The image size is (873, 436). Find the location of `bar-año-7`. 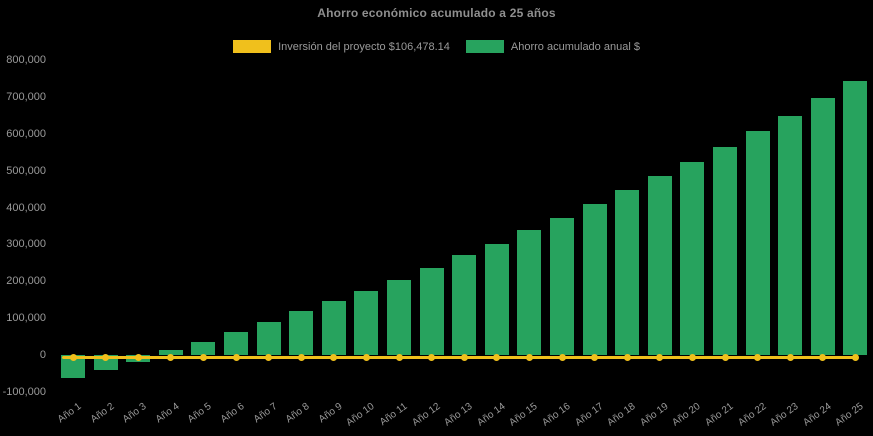

bar-año-7 is located at coordinates (268, 338).